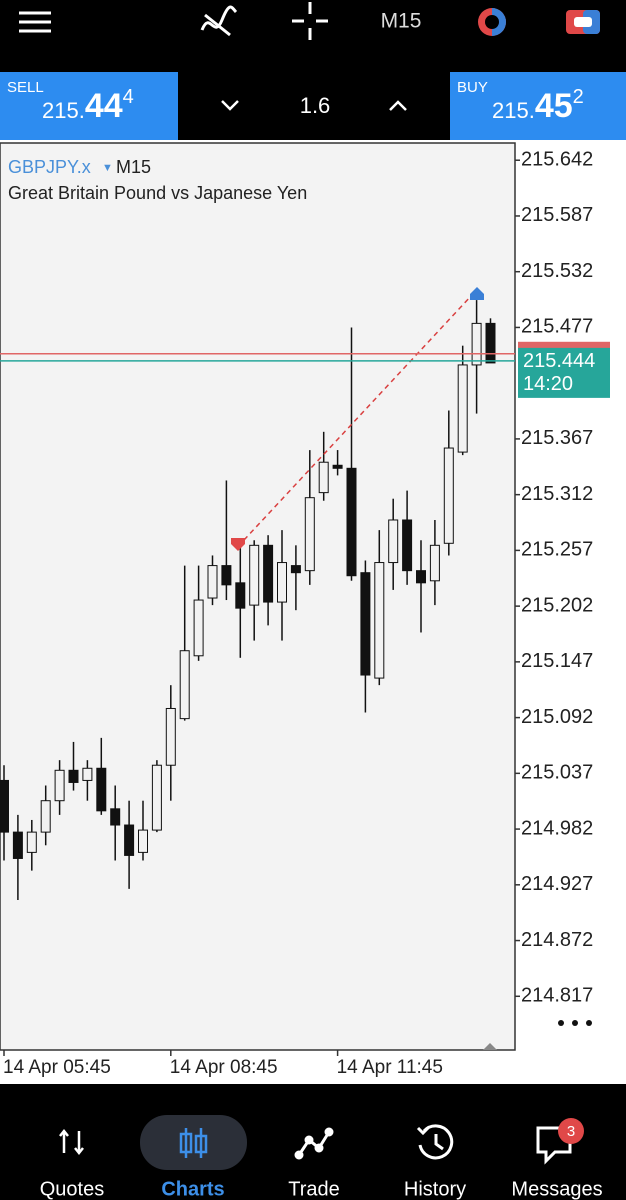 The height and width of the screenshot is (1200, 626). What do you see at coordinates (133, 167) in the screenshot?
I see `chart-timeframe: M15` at bounding box center [133, 167].